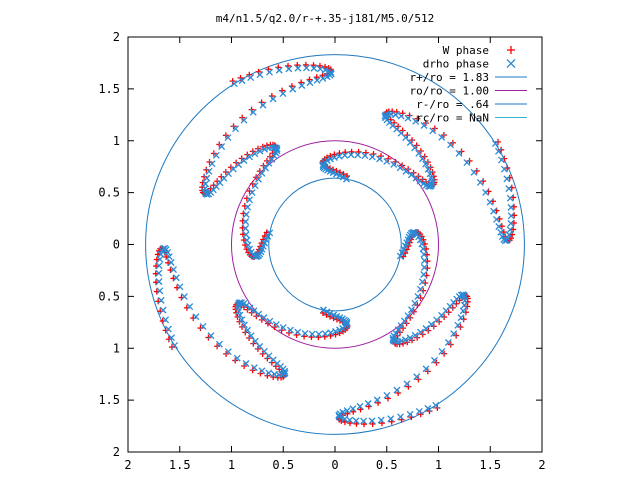  Describe the element at coordinates (109, 296) in the screenshot. I see `y-tick-label: 0.5` at that location.